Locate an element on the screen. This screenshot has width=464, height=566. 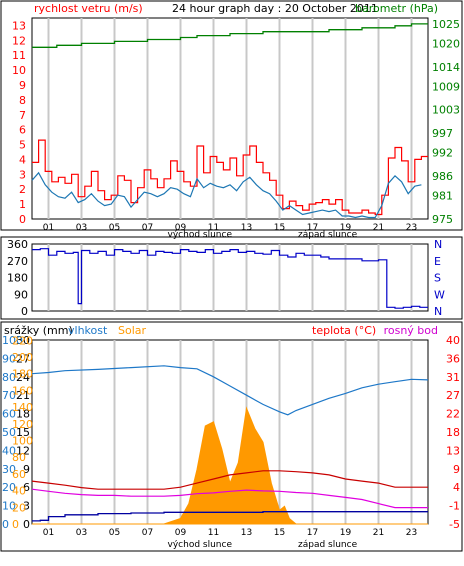
dew-point-legend: rosný bod is located at coordinates (411, 330).